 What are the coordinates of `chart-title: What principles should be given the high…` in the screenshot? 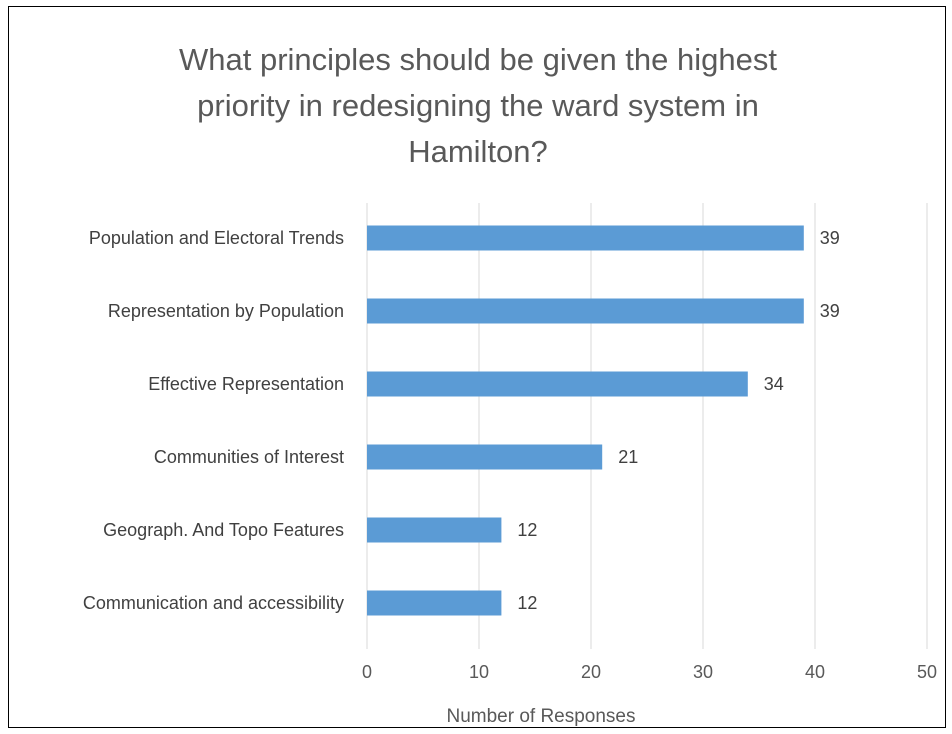 It's located at (478, 105).